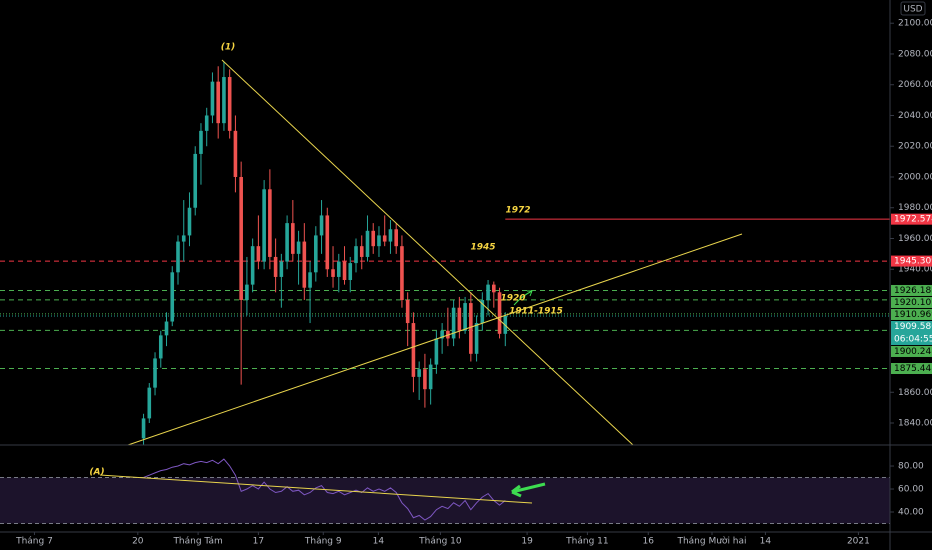 The height and width of the screenshot is (550, 932). Describe the element at coordinates (911, 467) in the screenshot. I see `y-tick-label: 80.00` at that location.